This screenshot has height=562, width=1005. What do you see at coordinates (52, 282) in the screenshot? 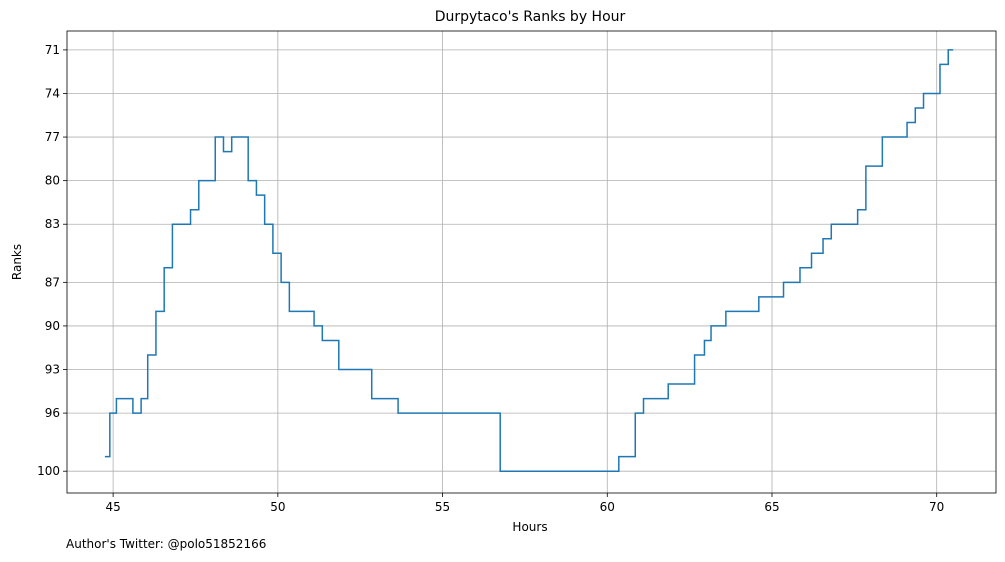
I see `y-tick-label: 87` at bounding box center [52, 282].